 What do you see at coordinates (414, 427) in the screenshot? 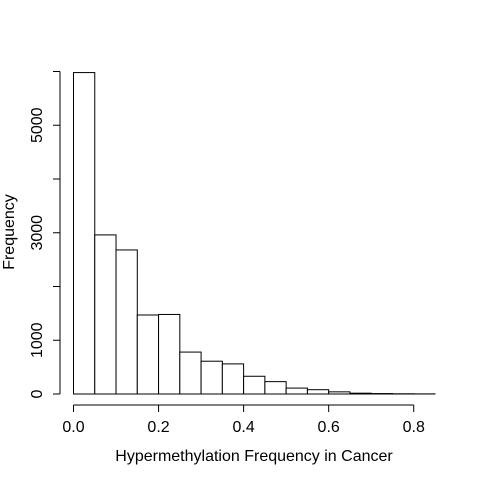
I see `x-tick-label: 0.8` at bounding box center [414, 427].